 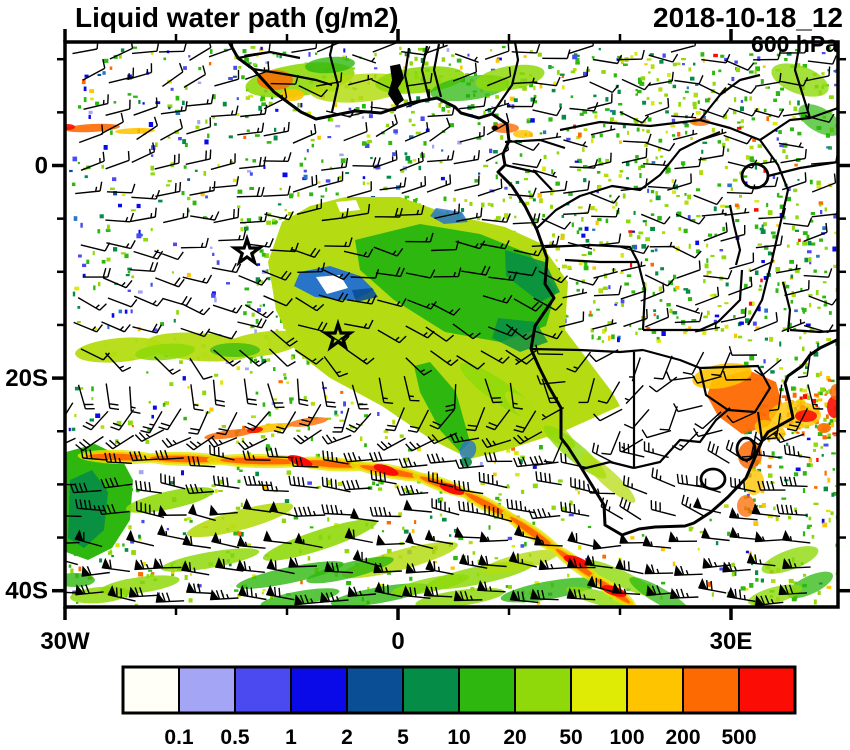 What do you see at coordinates (682, 737) in the screenshot?
I see `colorbar-label: 200` at bounding box center [682, 737].